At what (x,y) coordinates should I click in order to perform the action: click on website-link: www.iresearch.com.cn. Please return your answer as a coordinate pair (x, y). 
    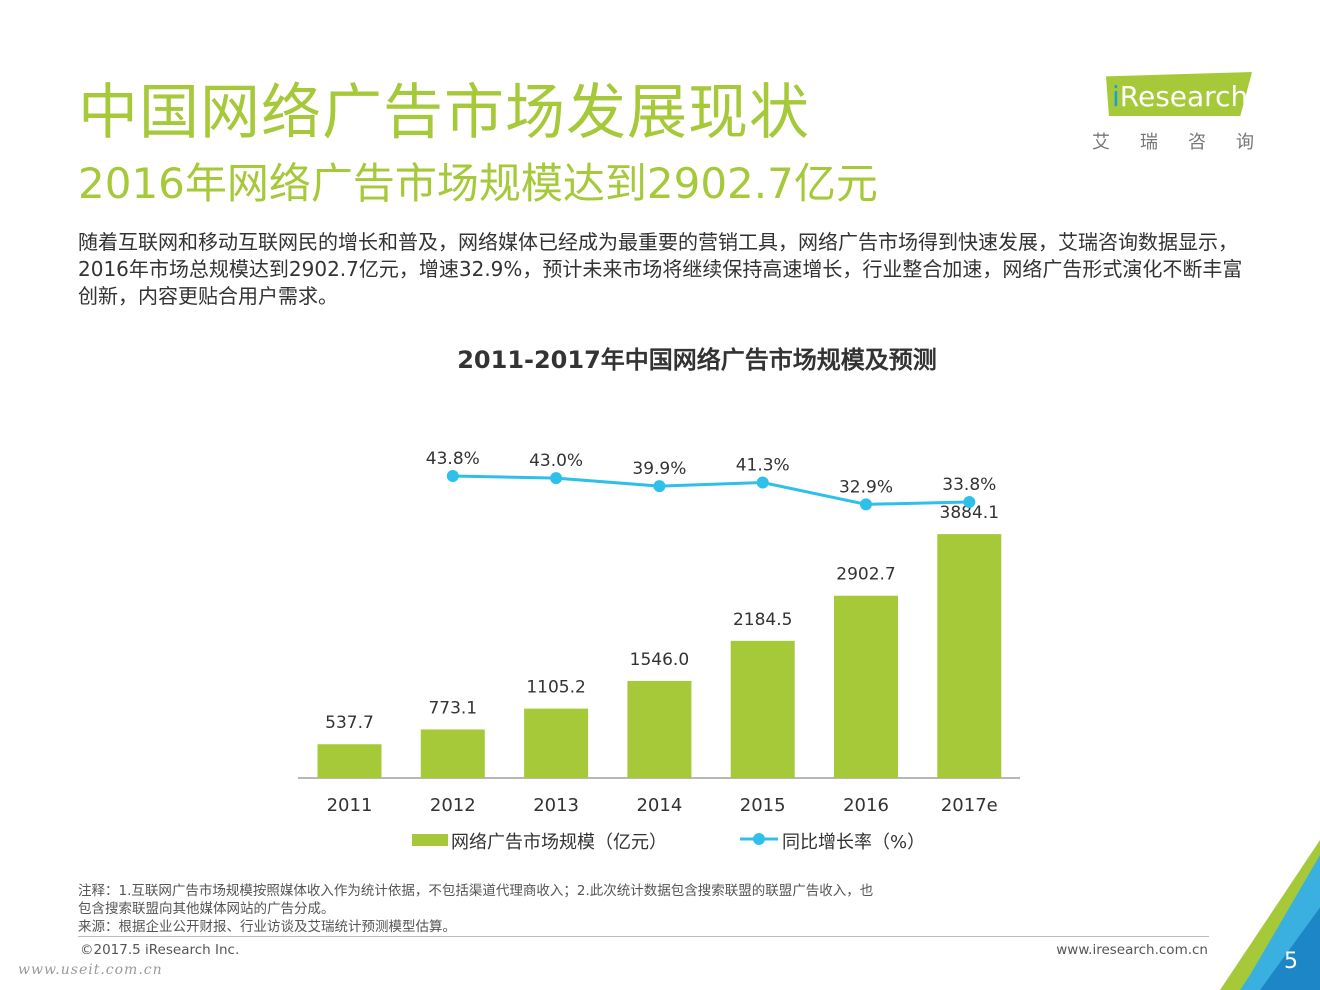
    Looking at the image, I should click on (1132, 950).